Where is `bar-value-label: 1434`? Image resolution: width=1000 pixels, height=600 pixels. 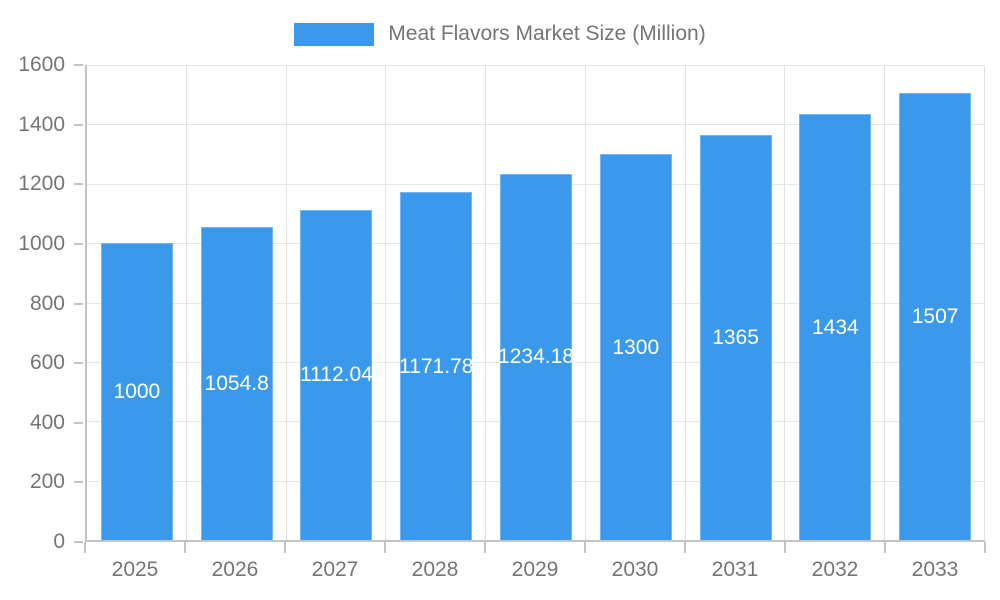
bar-value-label: 1434 is located at coordinates (835, 327).